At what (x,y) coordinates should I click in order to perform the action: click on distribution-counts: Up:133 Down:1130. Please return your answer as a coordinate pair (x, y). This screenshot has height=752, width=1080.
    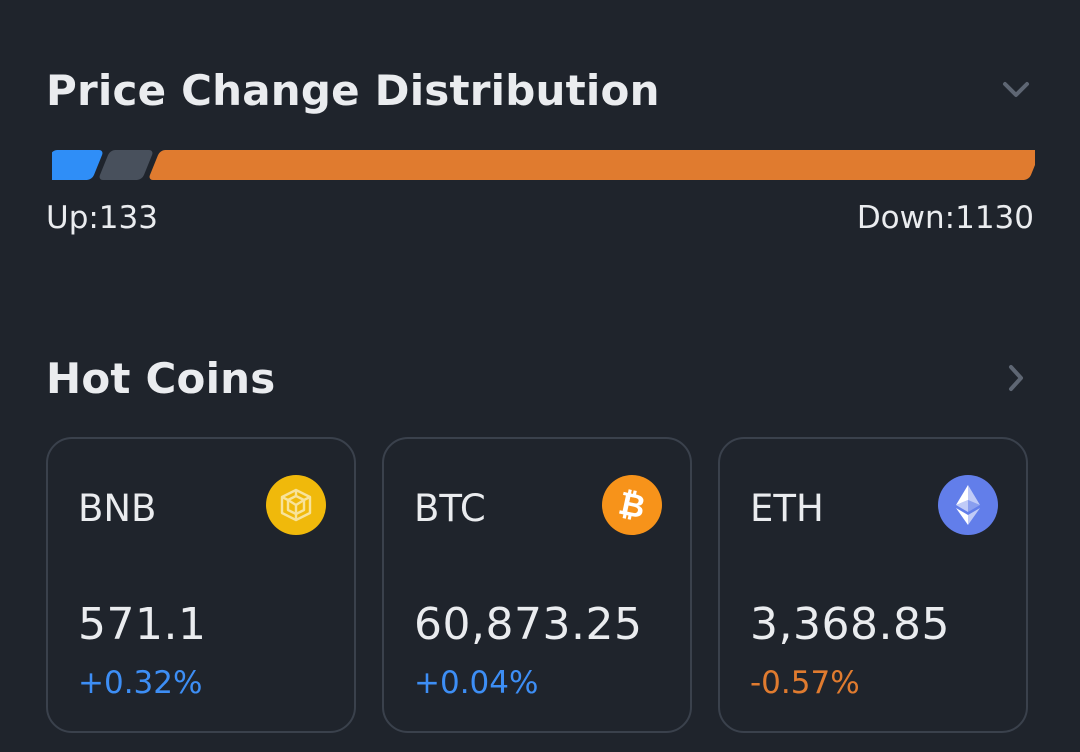
    Looking at the image, I should click on (540, 218).